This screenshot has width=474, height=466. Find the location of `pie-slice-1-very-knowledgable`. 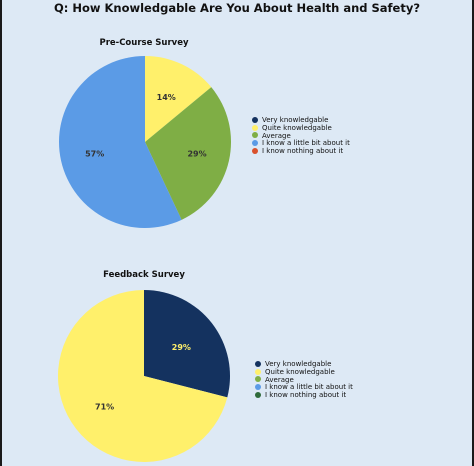

pie-slice-1-very-knowledgable is located at coordinates (187, 344).